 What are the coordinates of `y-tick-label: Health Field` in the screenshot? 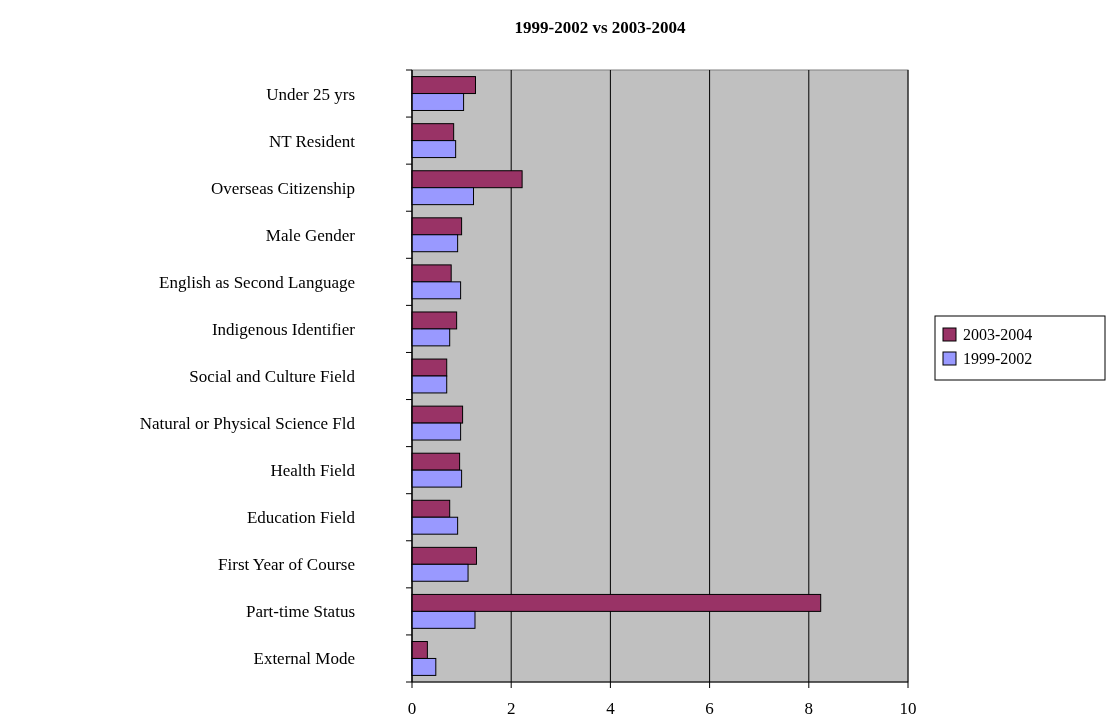 It's located at (313, 471).